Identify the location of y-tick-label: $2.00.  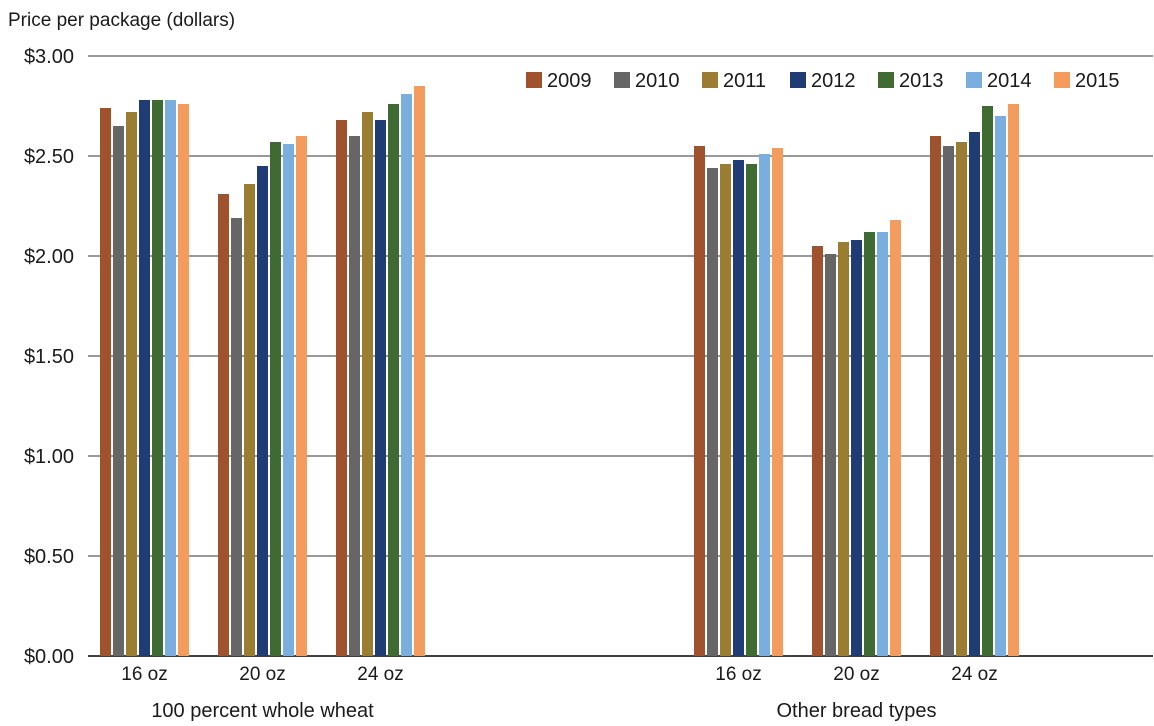
(49, 257).